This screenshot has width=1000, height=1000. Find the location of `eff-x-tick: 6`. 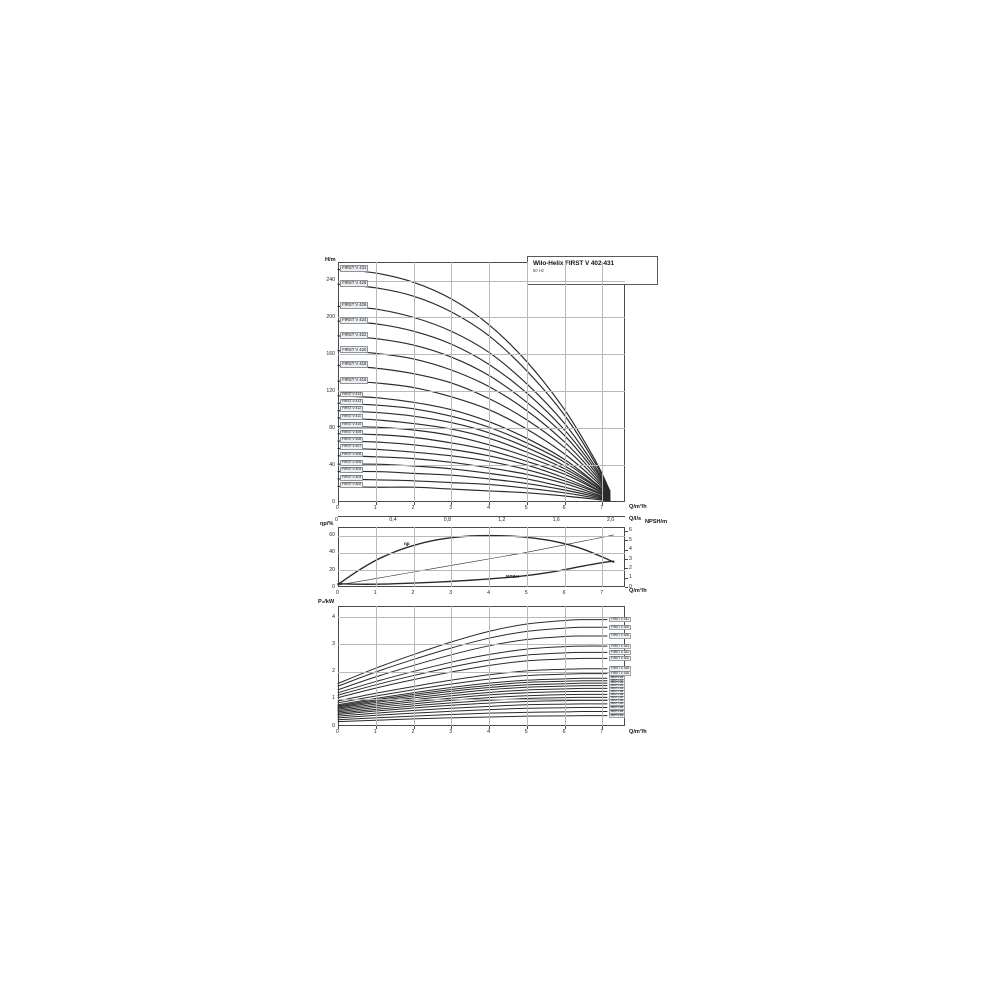

eff-x-tick: 6 is located at coordinates (564, 592).